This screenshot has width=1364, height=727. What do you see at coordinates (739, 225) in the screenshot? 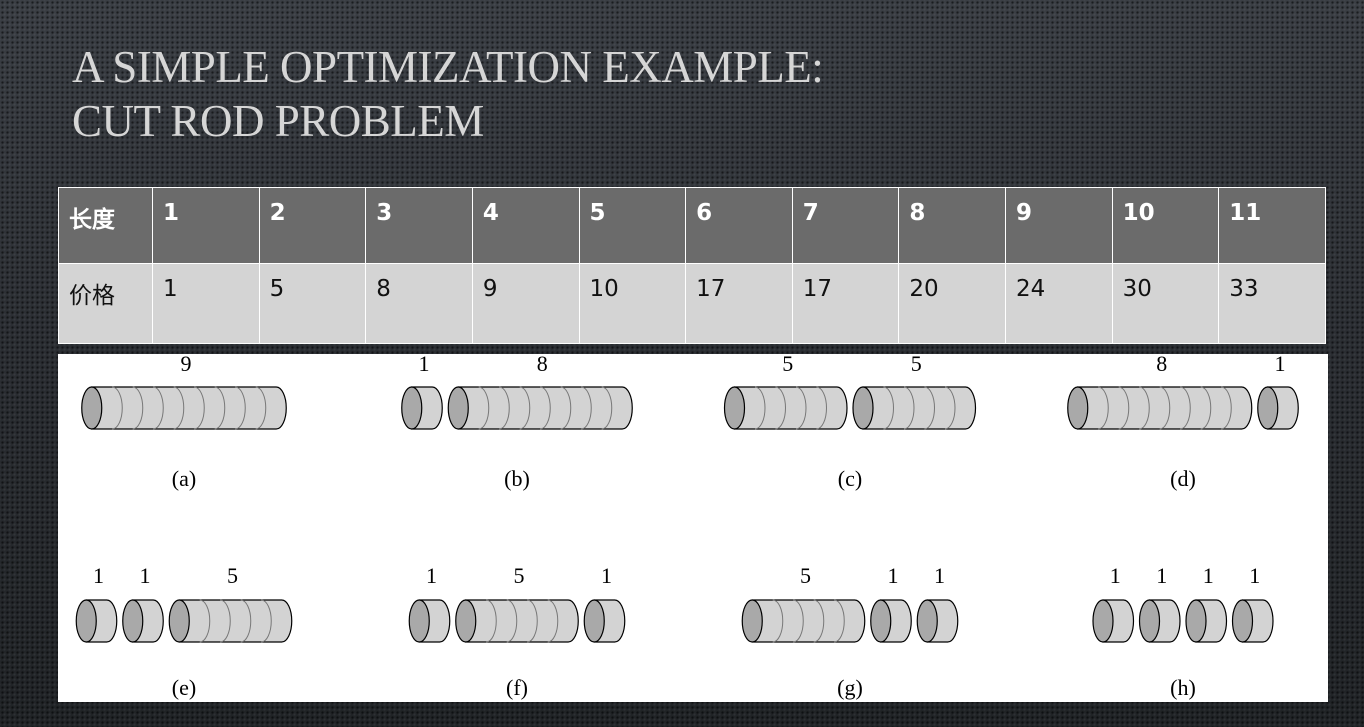
I see `length-cell: 6` at bounding box center [739, 225].